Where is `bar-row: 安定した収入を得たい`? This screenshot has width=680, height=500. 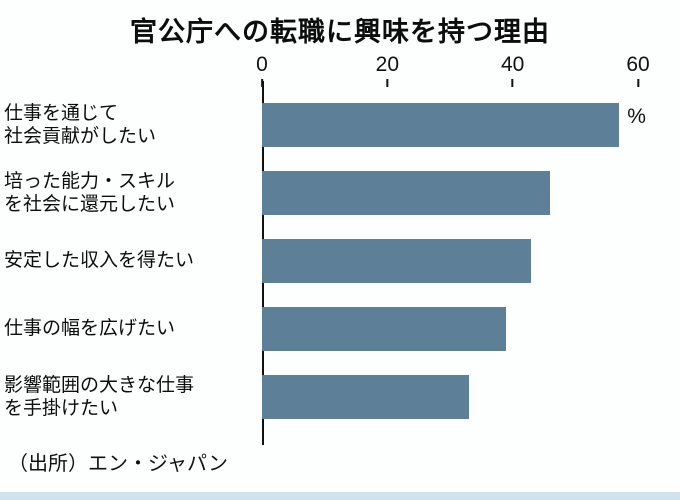
bar-row: 安定した収入を得たい is located at coordinates (342, 261).